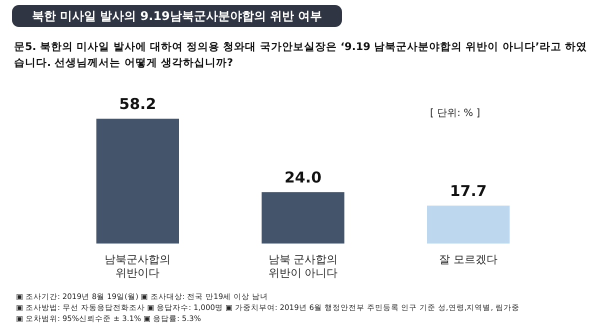  Describe the element at coordinates (177, 16) in the screenshot. I see `chart-title: 북한 미사일 발사의 9.19남북군사분야합의 위반 여부` at that location.